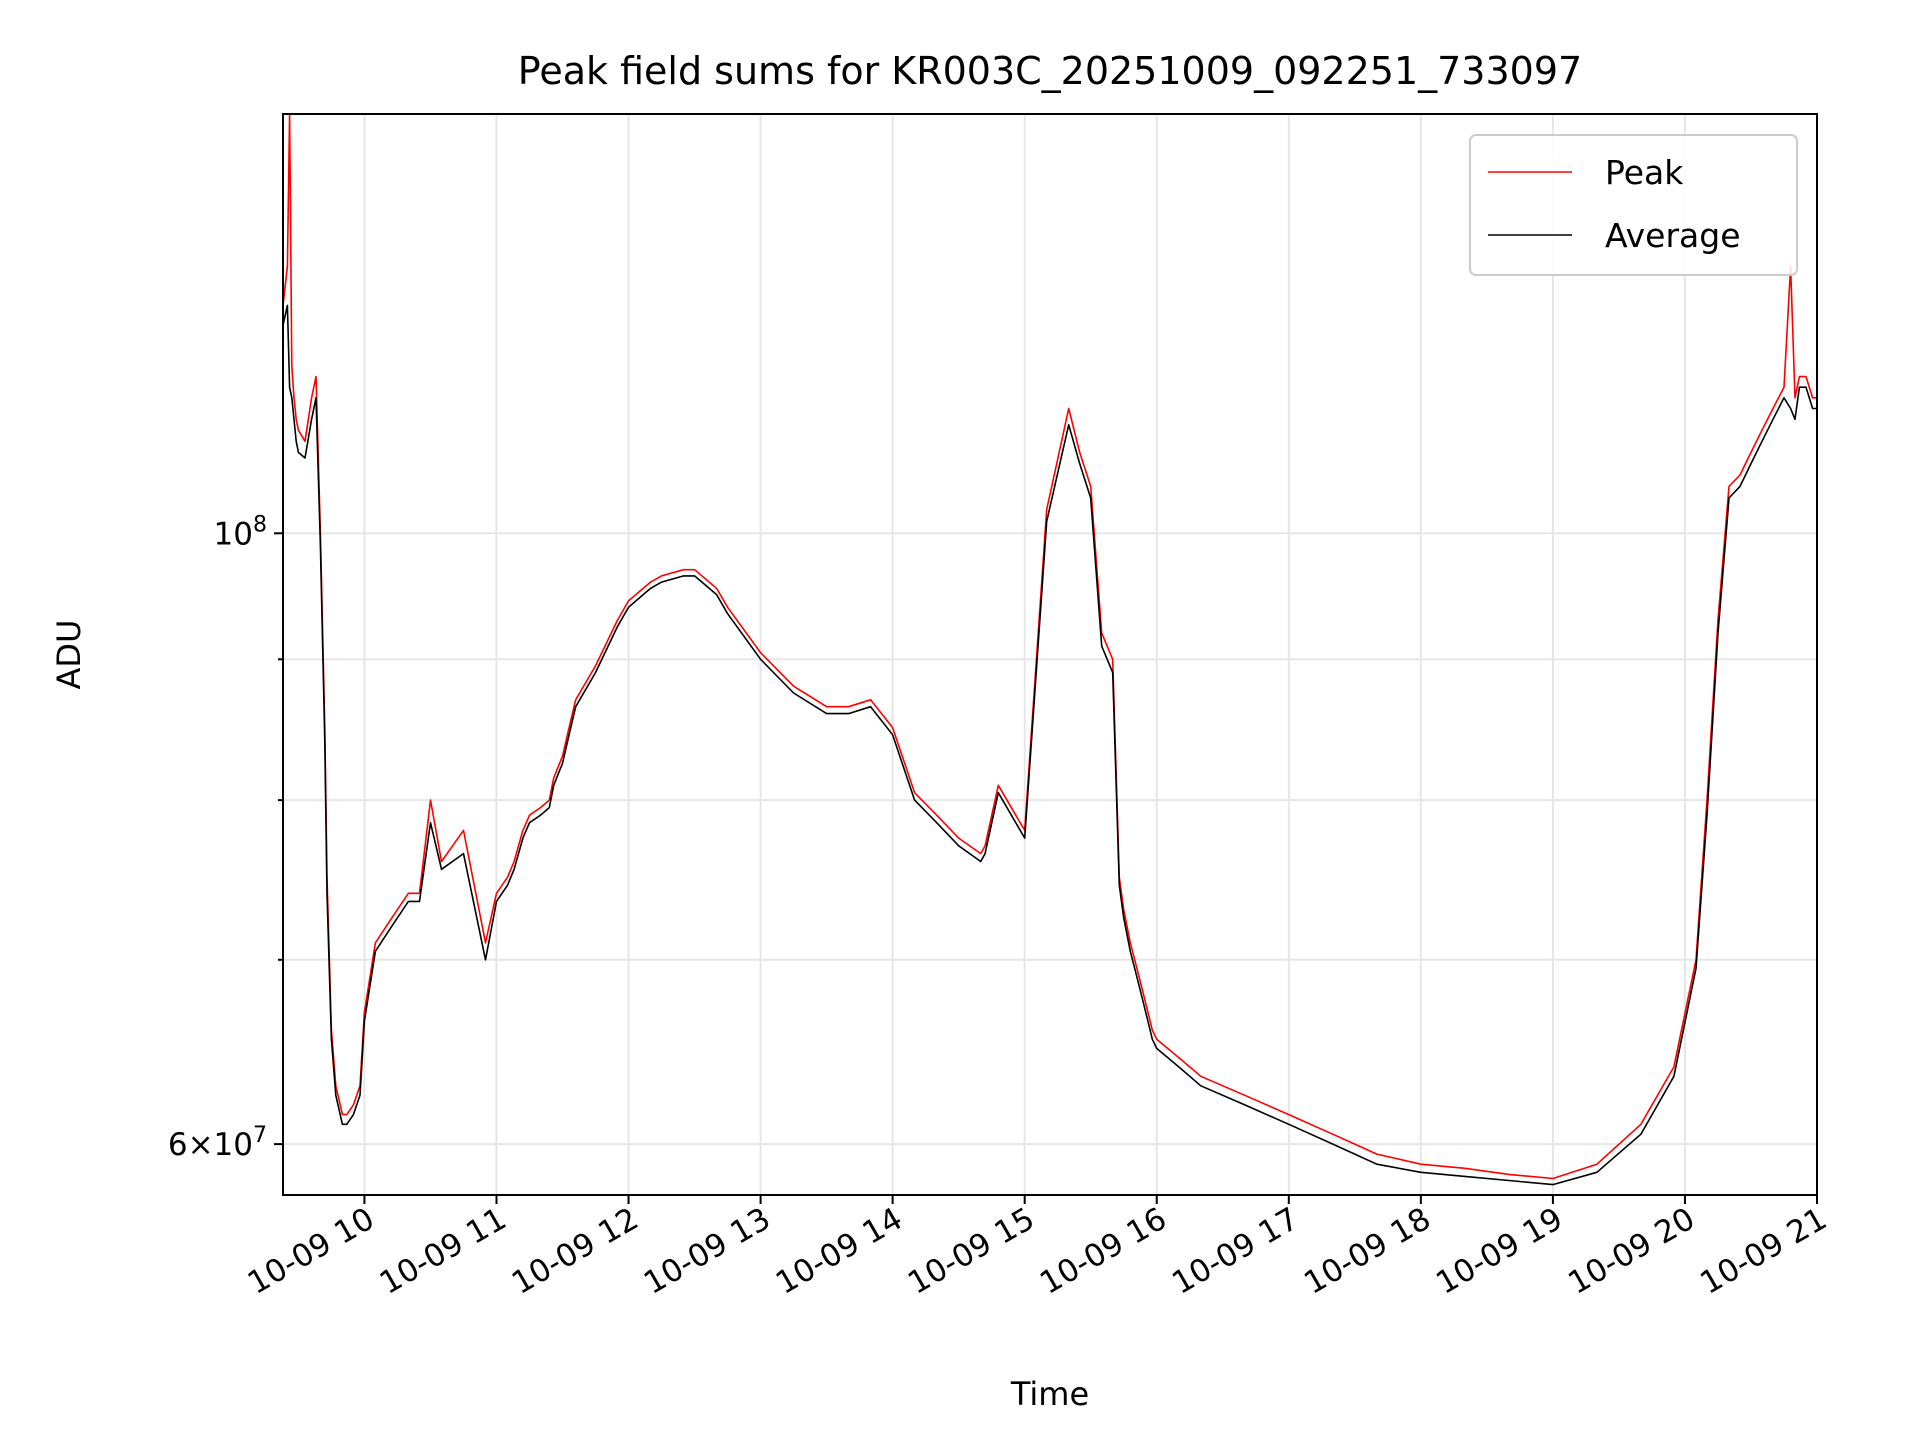 The image size is (1920, 1444). I want to click on y-tick-mantissa: 6, so click(178, 1145).